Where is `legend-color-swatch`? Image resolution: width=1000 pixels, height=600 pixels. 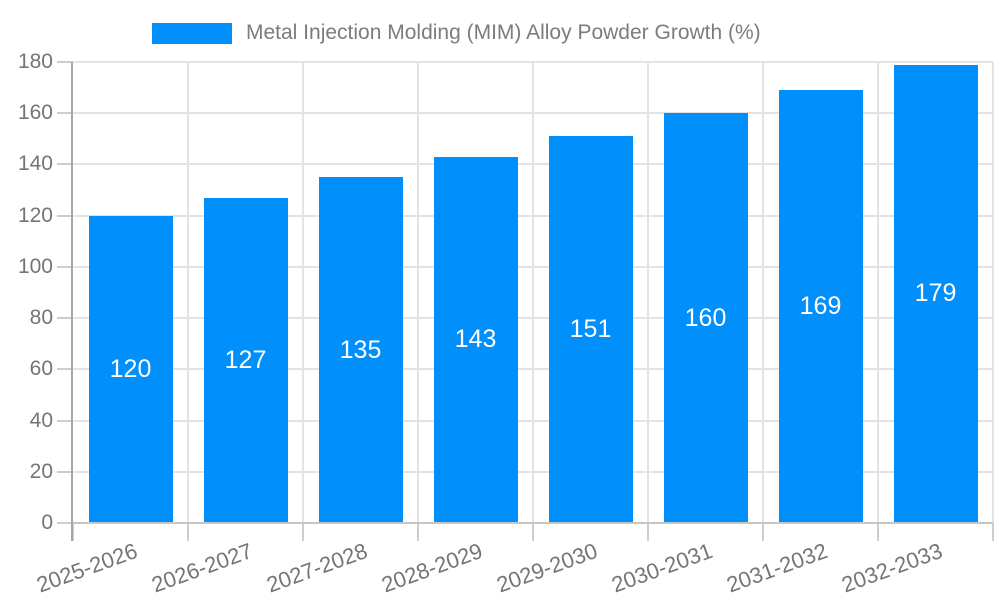
legend-color-swatch is located at coordinates (192, 33).